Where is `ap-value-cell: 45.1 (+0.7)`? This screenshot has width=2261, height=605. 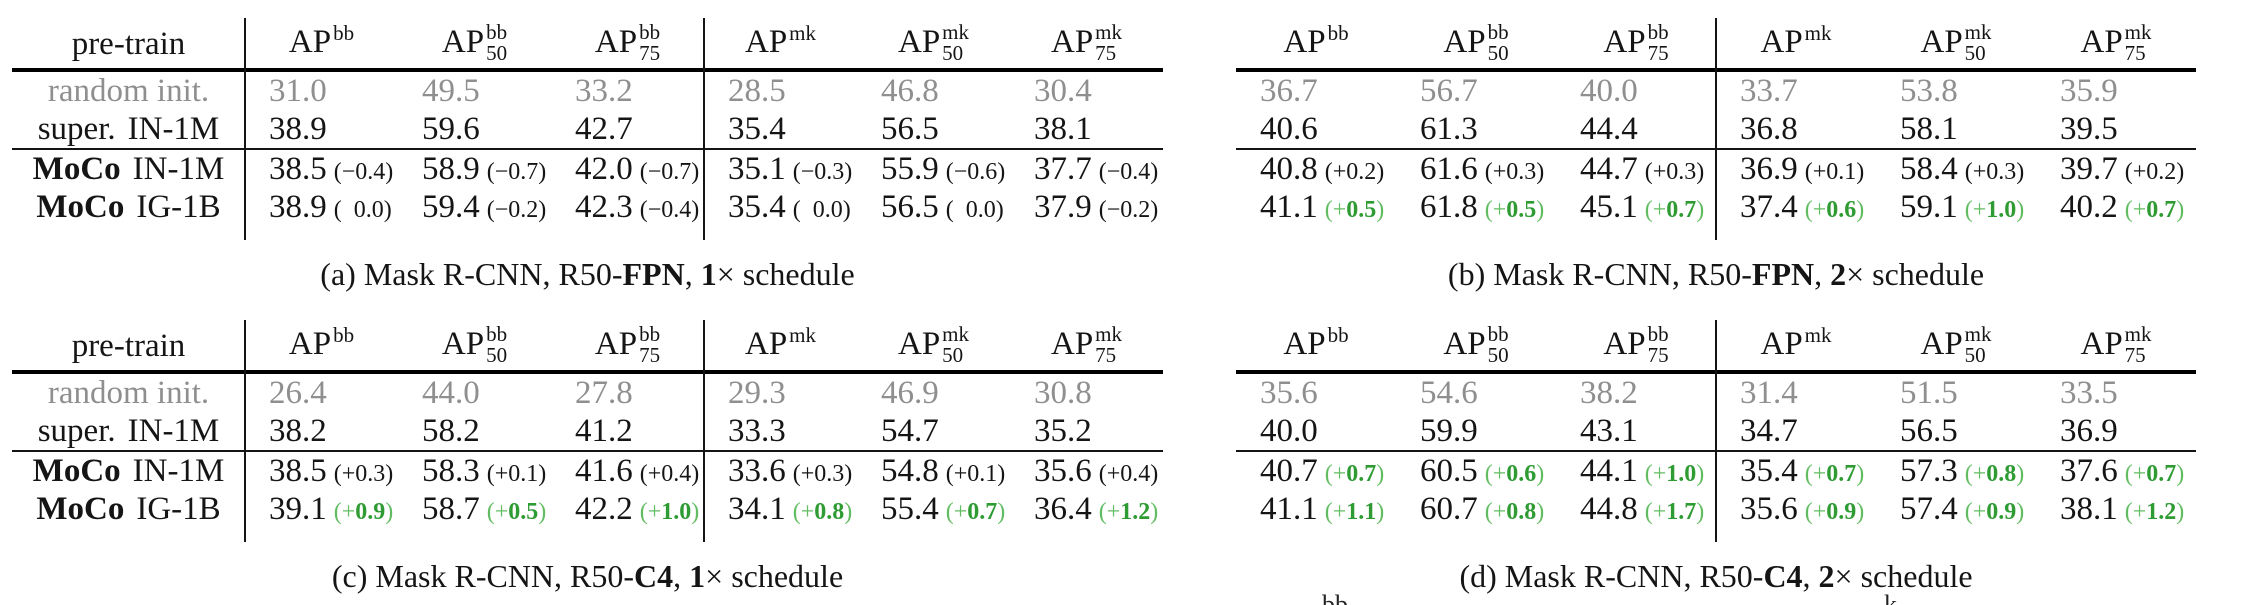 ap-value-cell: 45.1 (+0.7) is located at coordinates (1636, 207).